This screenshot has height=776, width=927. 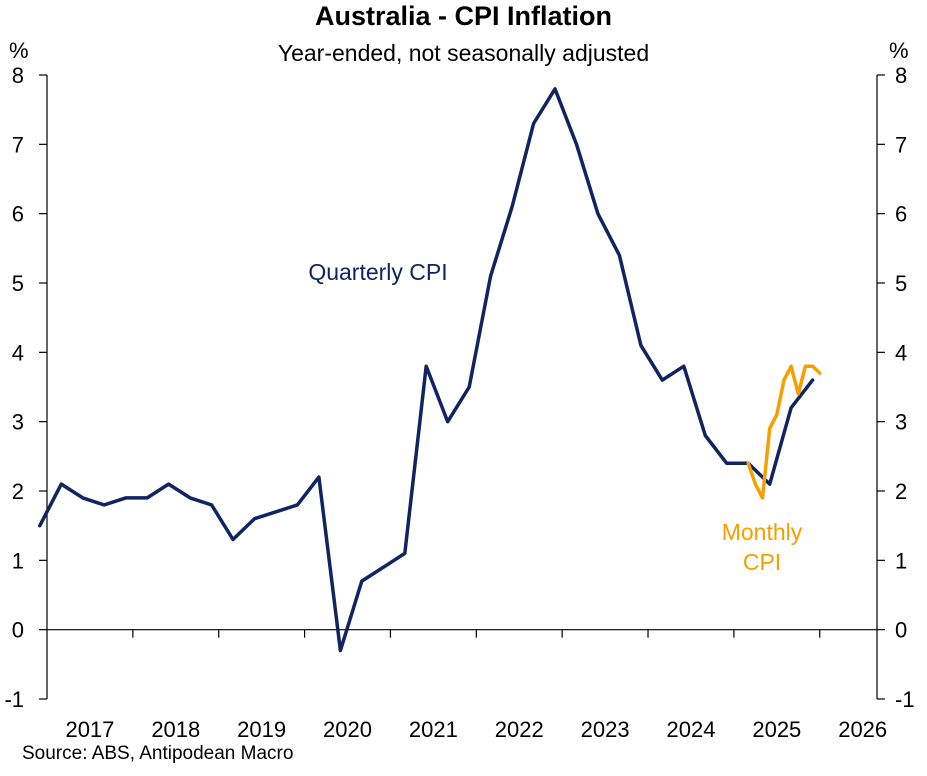 What do you see at coordinates (776, 729) in the screenshot?
I see `x-tick-label: 2025` at bounding box center [776, 729].